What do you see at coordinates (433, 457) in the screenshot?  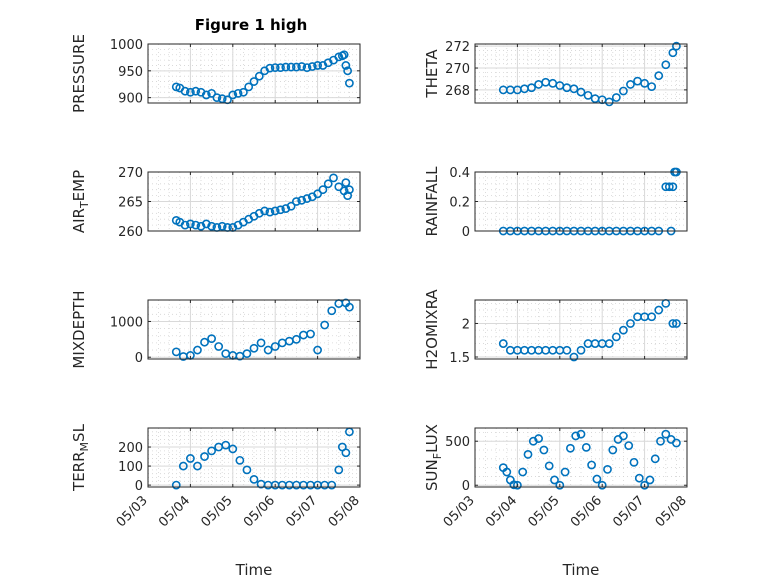 I see `y-axis-label: SUNFLUX` at bounding box center [433, 457].